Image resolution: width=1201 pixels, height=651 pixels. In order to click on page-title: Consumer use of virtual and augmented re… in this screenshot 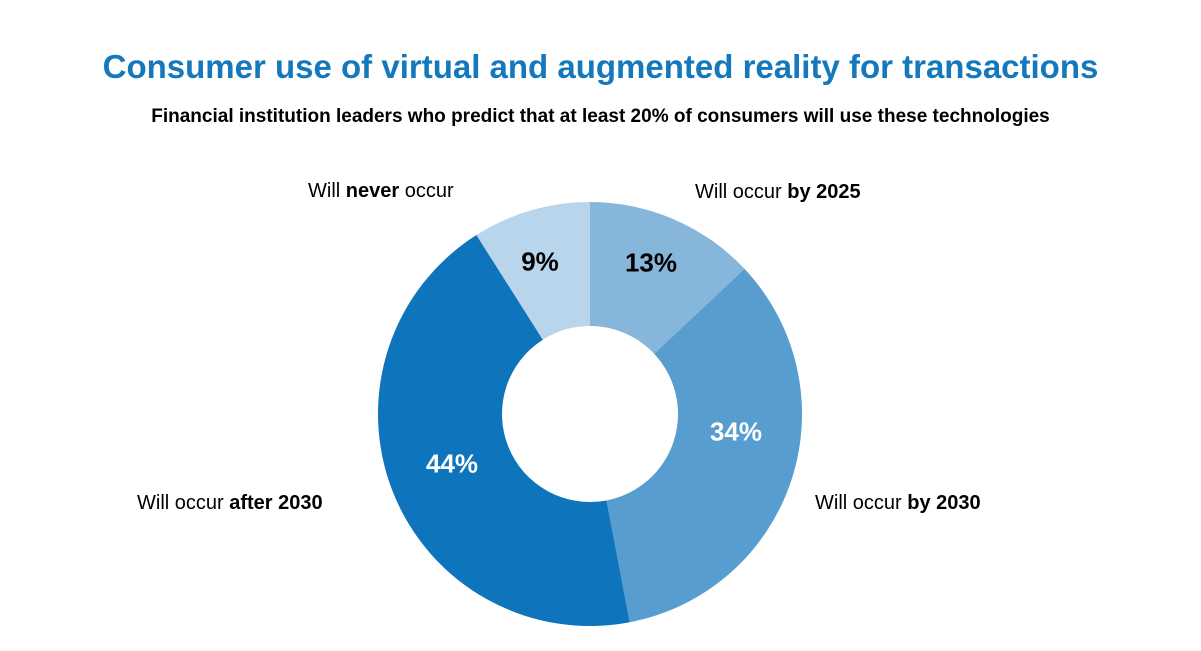, I will do `click(600, 66)`.